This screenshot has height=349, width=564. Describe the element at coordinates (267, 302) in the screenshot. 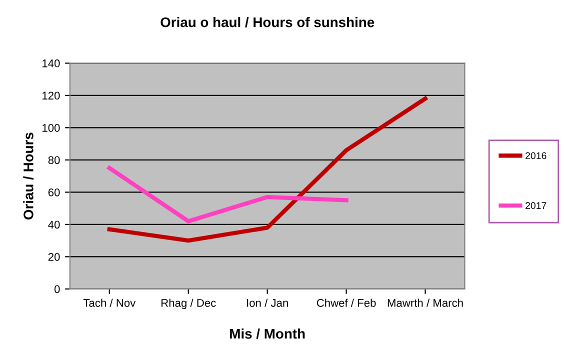

I see `x-tick-label: Ion / Jan` at that location.